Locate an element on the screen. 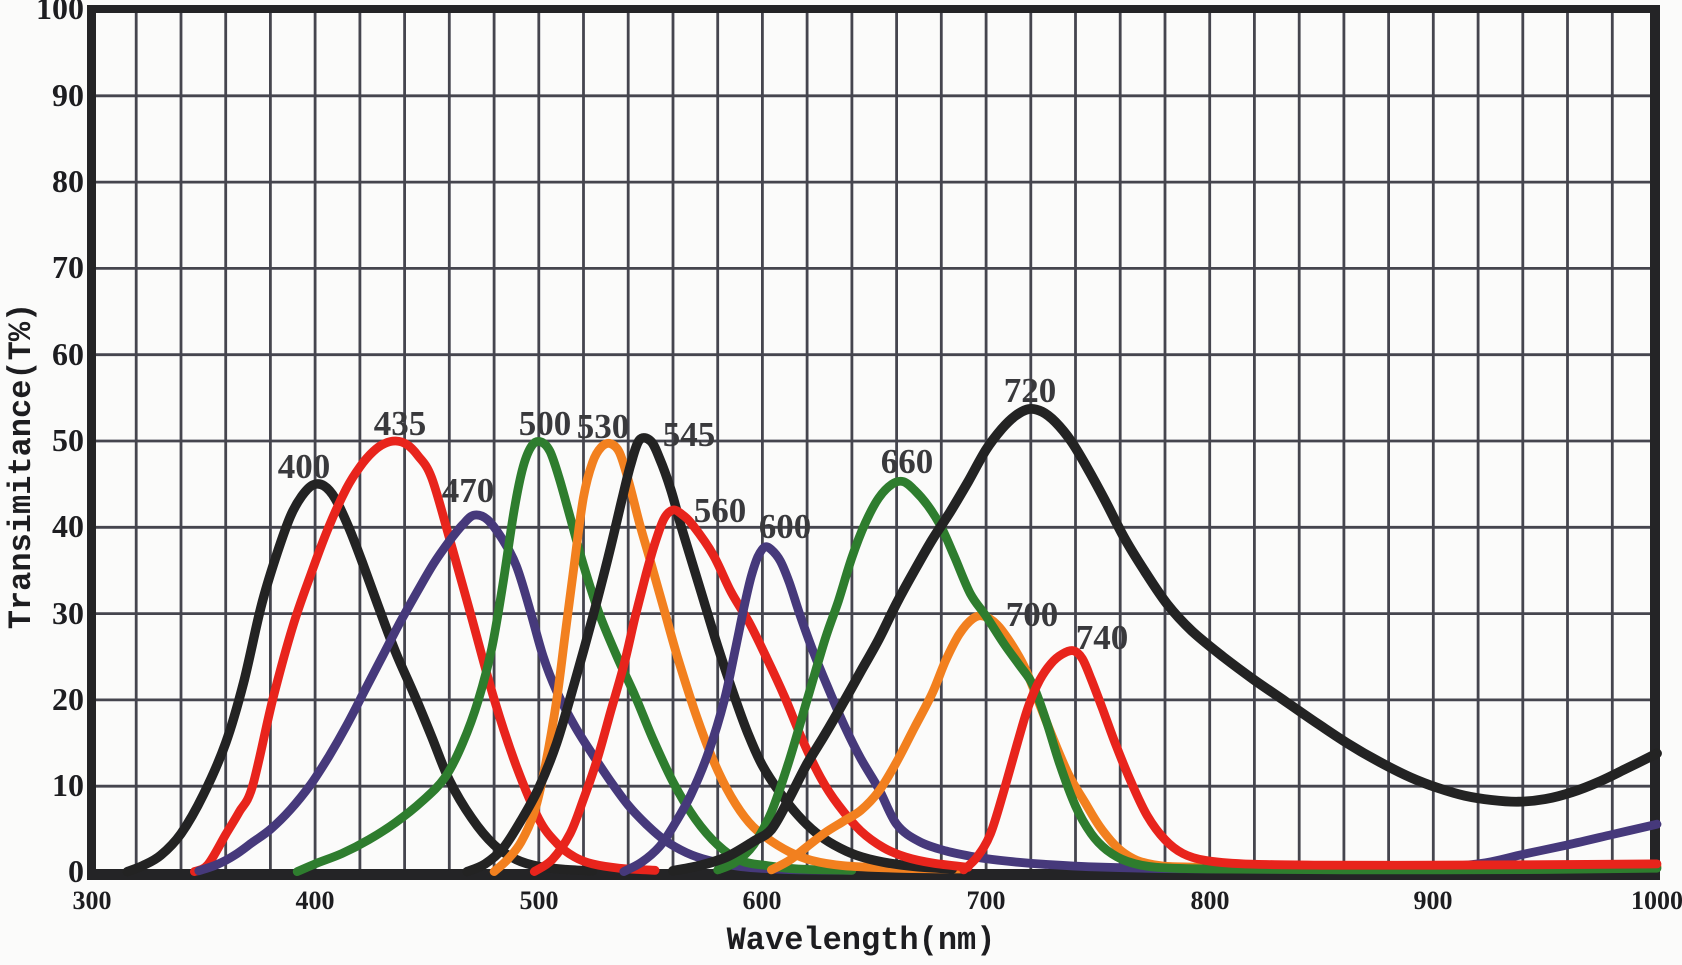 This screenshot has width=1682, height=965. svg-text: 0 is located at coordinates (76, 871).